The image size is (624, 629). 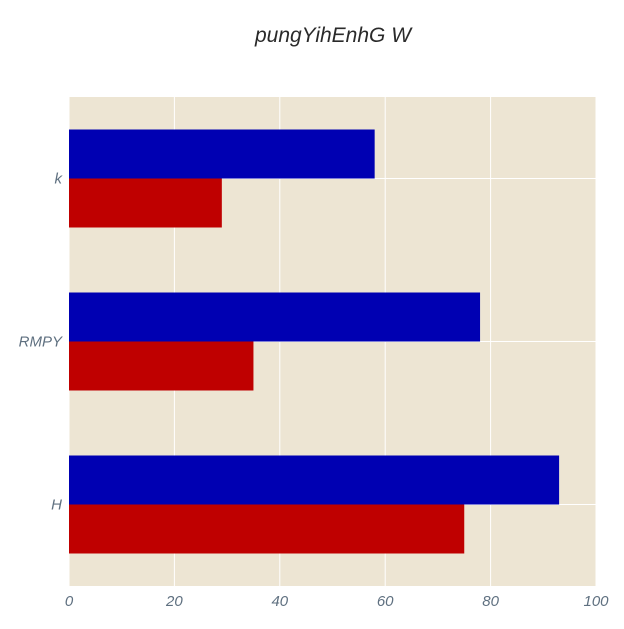 I want to click on x-tick-label: 60, so click(x=385, y=601).